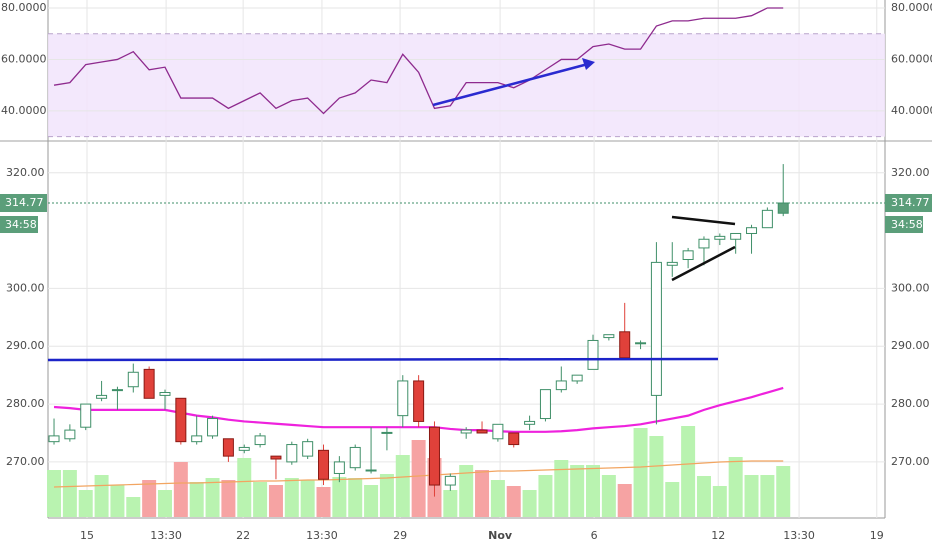 The height and width of the screenshot is (550, 932). What do you see at coordinates (877, 535) in the screenshot?
I see `x-tick-label: 19` at bounding box center [877, 535].